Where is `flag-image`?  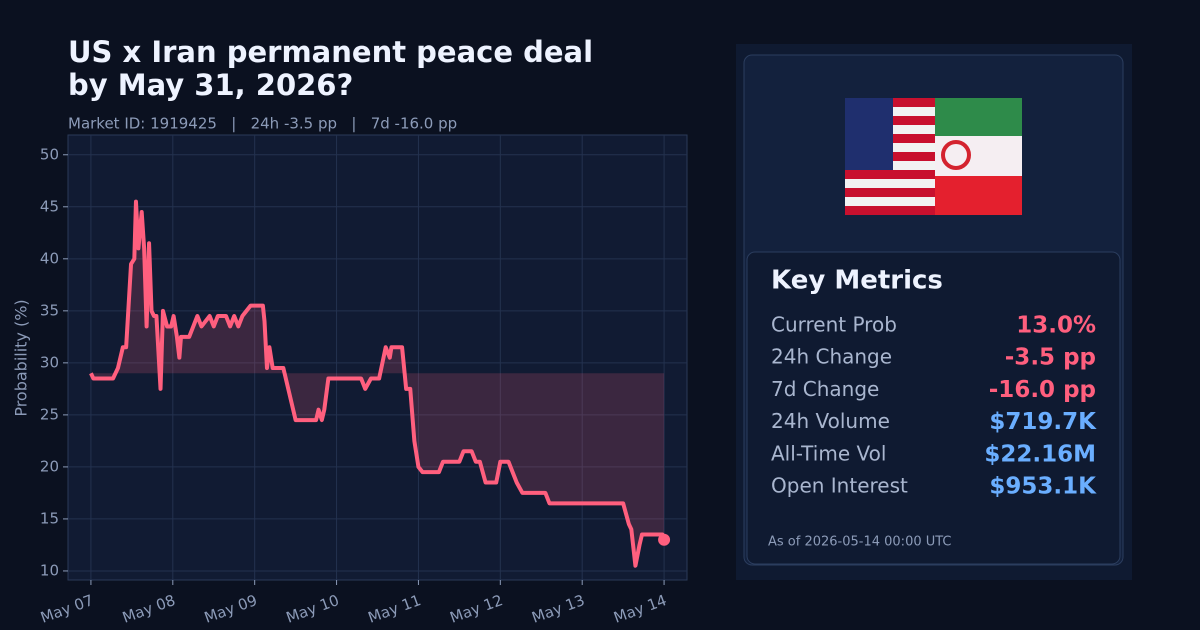
flag-image is located at coordinates (933, 156).